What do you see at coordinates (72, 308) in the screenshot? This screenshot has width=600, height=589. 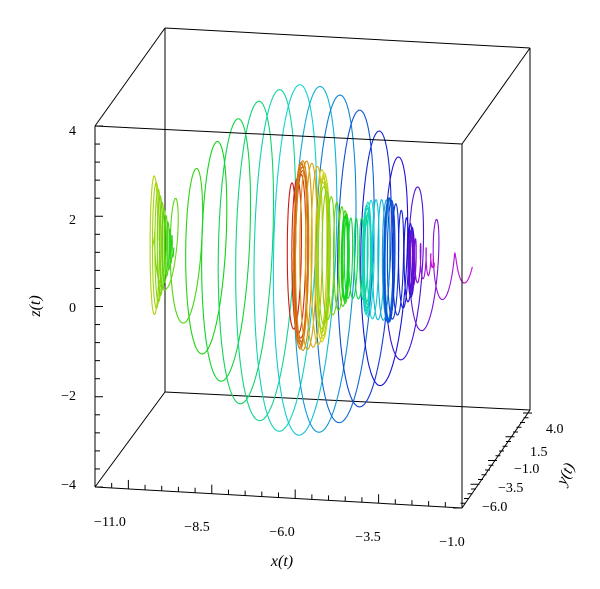 I see `z-tick-label-0: 0` at bounding box center [72, 308].